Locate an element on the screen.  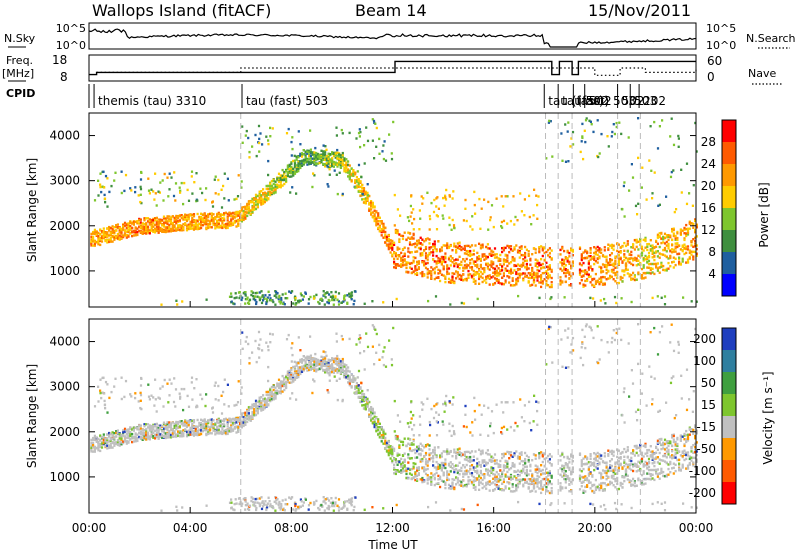
nsky-tick-low: 10^0 is located at coordinates (71, 45).